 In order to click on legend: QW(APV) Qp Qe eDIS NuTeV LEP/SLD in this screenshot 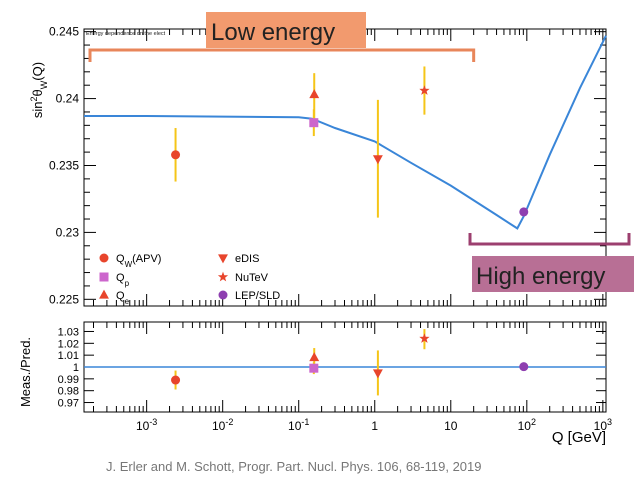, I will do `click(189, 279)`.